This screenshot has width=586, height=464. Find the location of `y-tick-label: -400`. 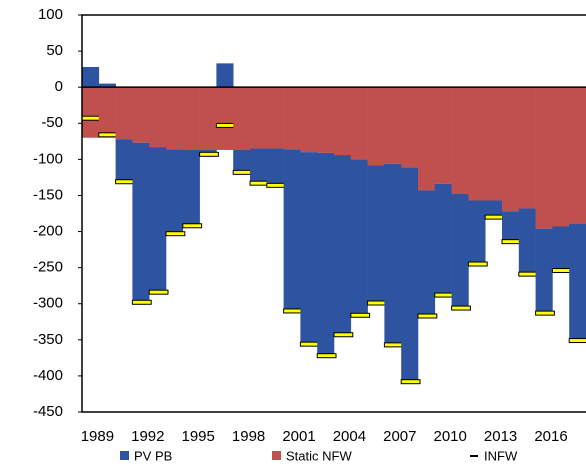

y-tick-label: -400 is located at coordinates (48, 375).